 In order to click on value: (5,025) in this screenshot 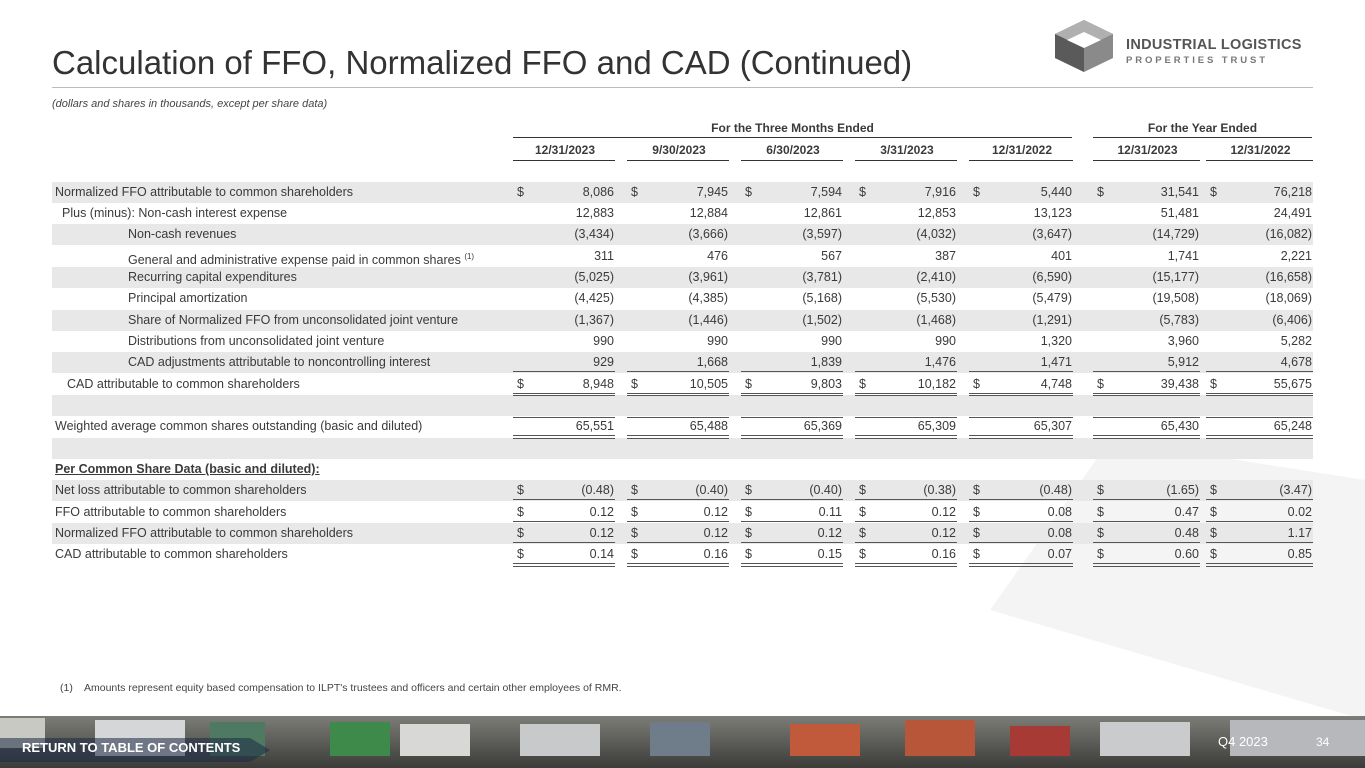, I will do `click(594, 276)`.